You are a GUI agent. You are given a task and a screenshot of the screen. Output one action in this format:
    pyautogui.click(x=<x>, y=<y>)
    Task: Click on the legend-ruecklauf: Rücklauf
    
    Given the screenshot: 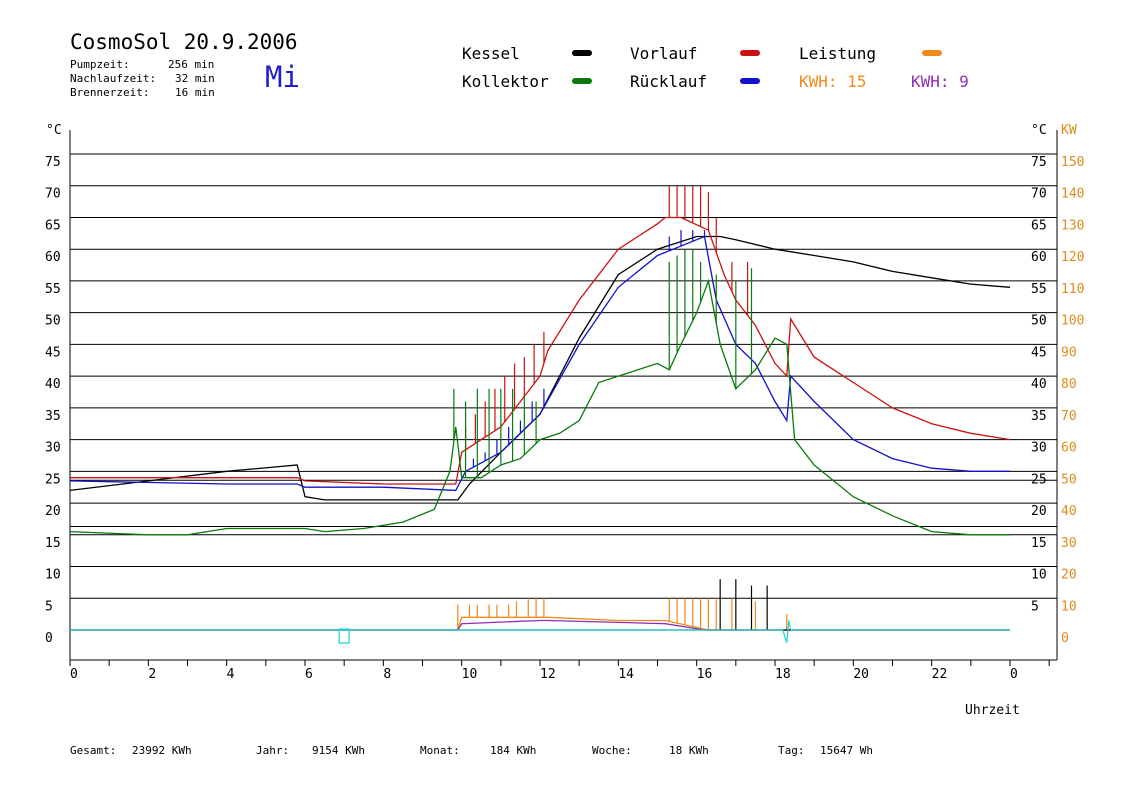 What is the action you would take?
    pyautogui.click(x=669, y=81)
    